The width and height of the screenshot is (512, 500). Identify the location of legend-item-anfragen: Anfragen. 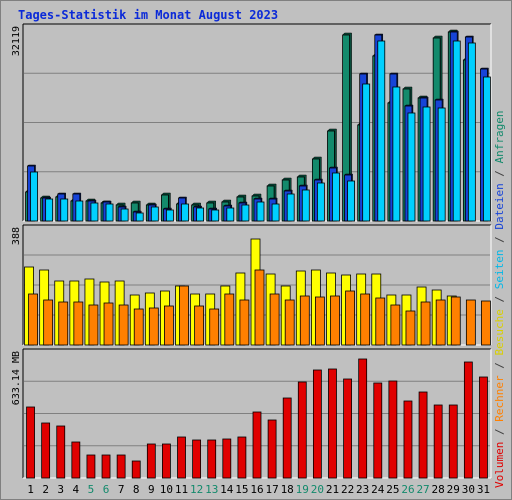
(499, 136).